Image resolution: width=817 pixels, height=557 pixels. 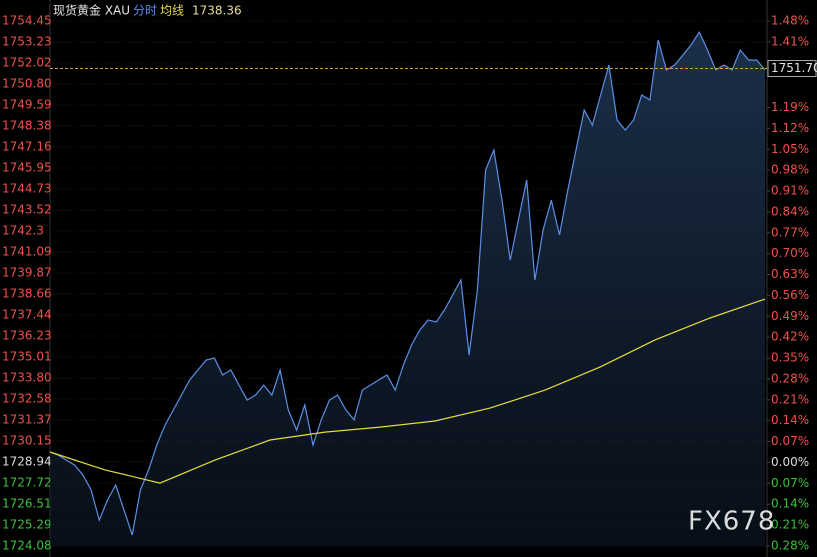 What do you see at coordinates (27, 42) in the screenshot?
I see `y-tick-label: 1753.23` at bounding box center [27, 42].